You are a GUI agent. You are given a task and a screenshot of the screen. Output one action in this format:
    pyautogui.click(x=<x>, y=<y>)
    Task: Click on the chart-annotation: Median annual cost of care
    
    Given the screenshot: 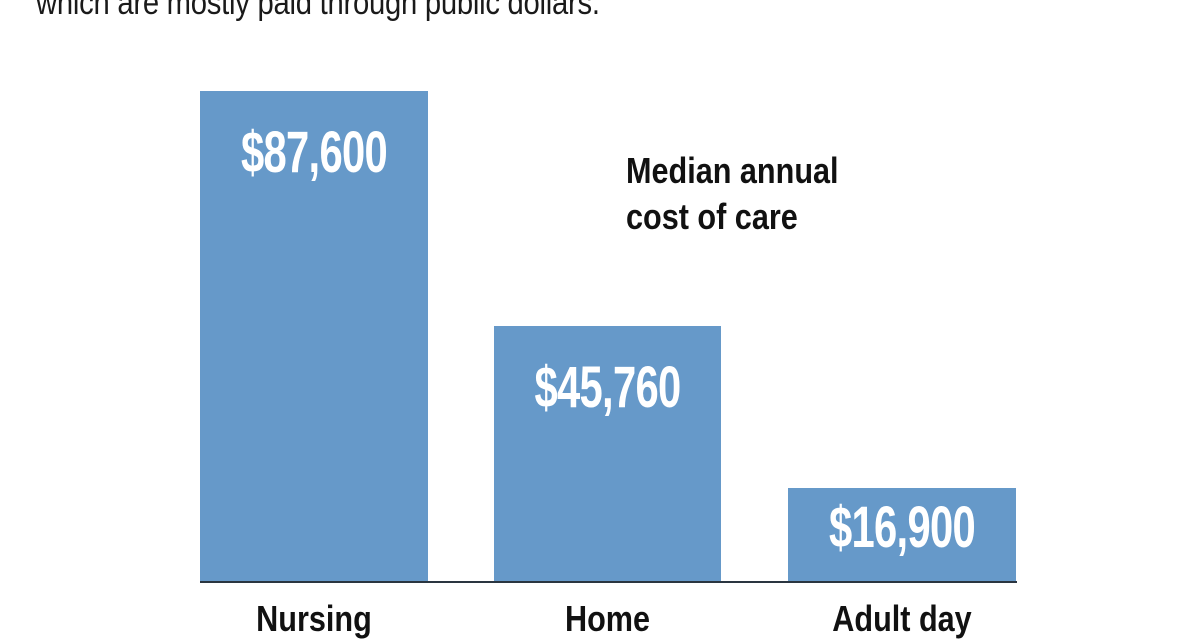 What is the action you would take?
    pyautogui.click(x=732, y=194)
    